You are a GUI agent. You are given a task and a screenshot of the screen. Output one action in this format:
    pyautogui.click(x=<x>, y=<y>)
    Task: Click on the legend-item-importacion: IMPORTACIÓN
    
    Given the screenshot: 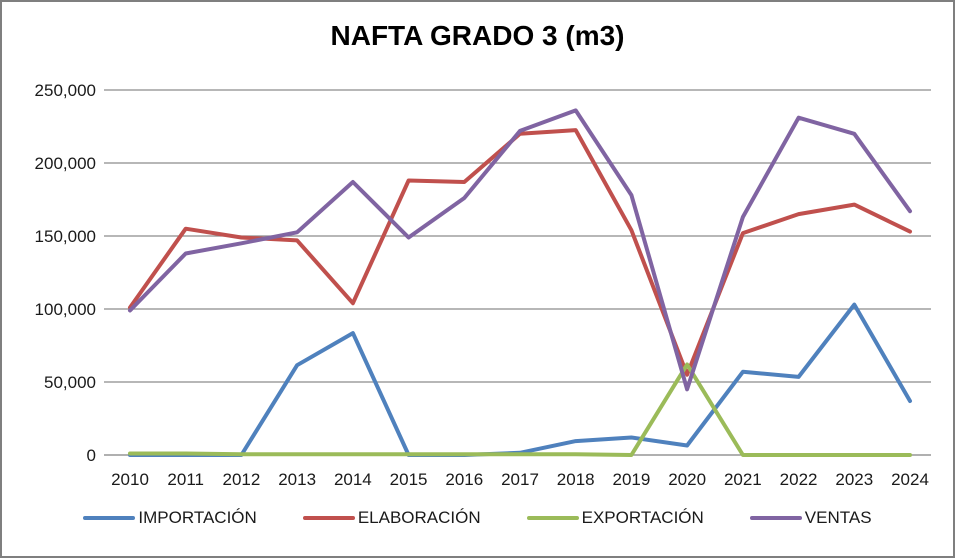 What is the action you would take?
    pyautogui.click(x=170, y=518)
    